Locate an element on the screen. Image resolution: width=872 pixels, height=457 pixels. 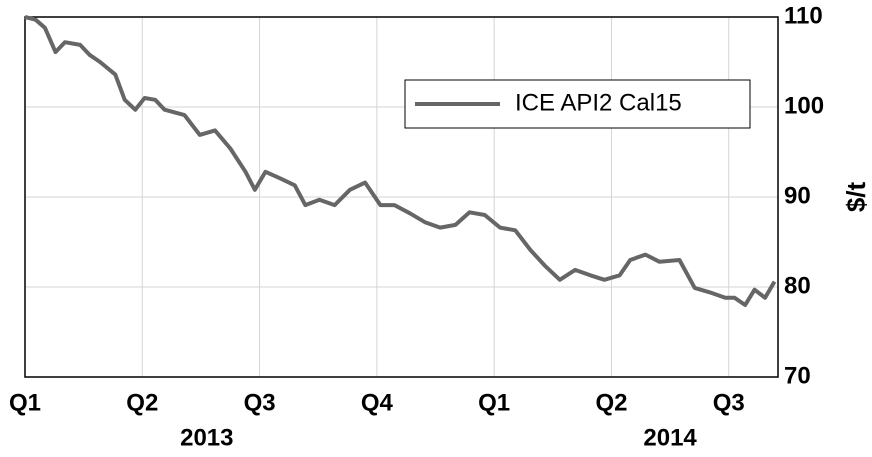
x-group-label: 2013 is located at coordinates (206, 437).